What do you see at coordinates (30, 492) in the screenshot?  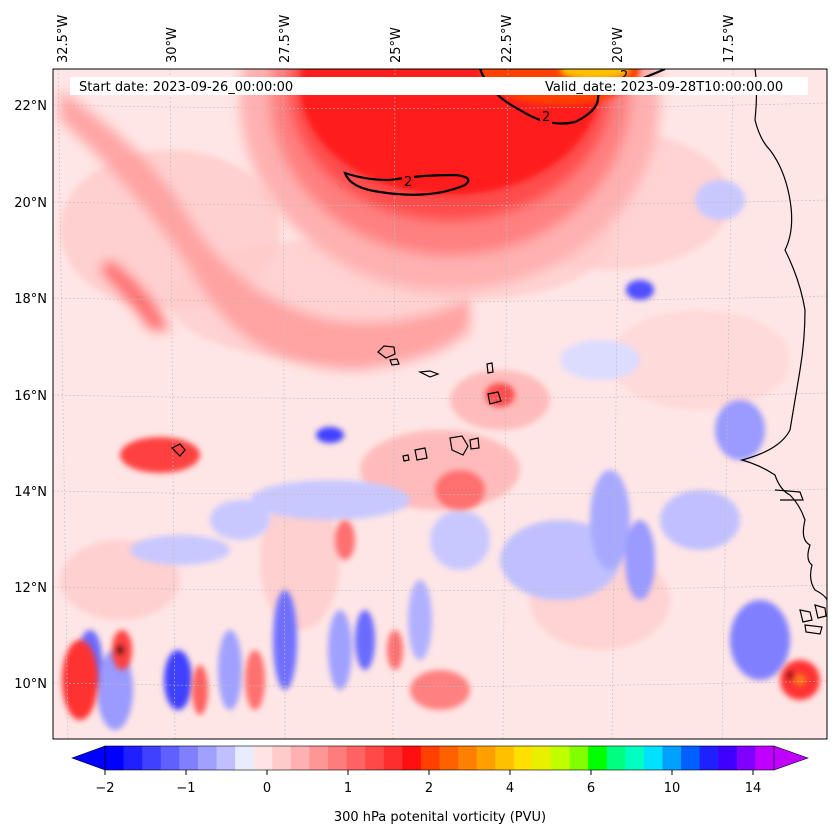 I see `lat-label: 14°N` at bounding box center [30, 492].